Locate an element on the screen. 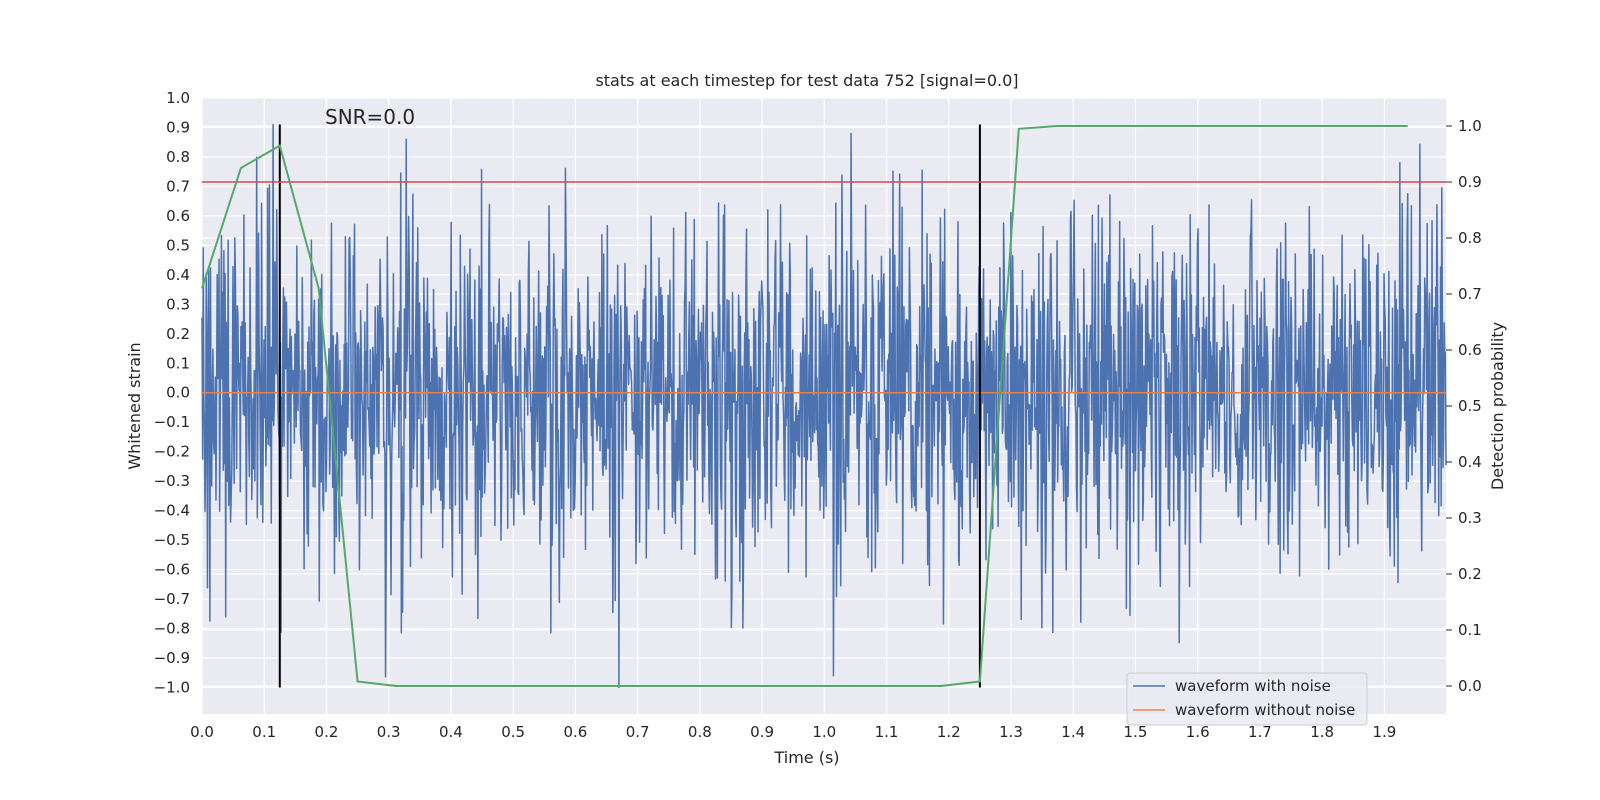  x-tick-label: 1.6 is located at coordinates (1198, 732).